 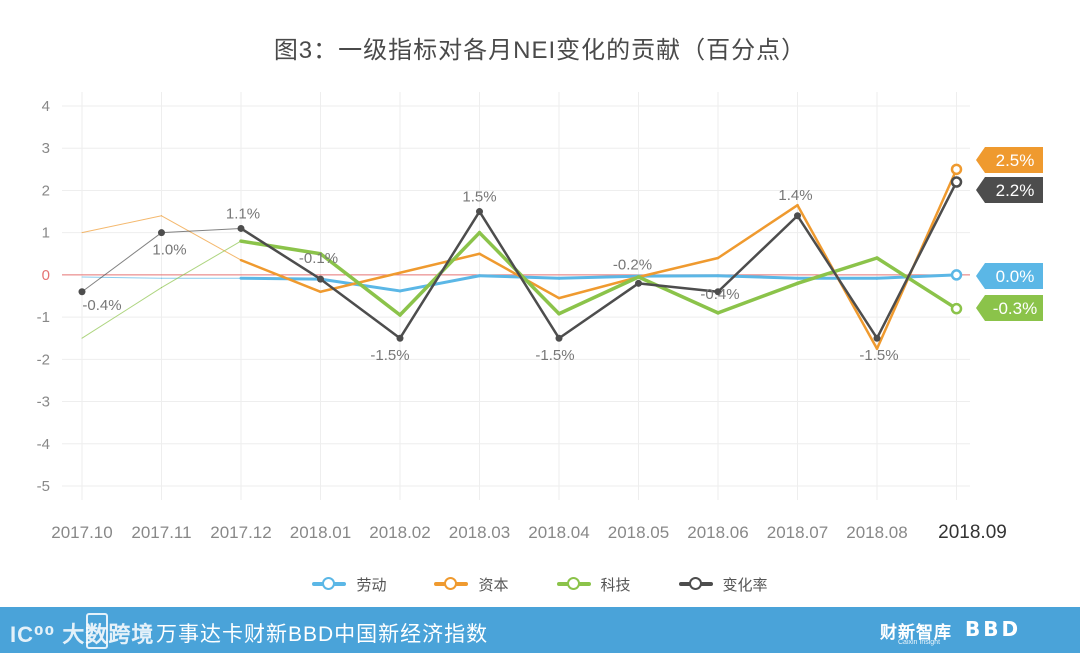 What do you see at coordinates (493, 585) in the screenshot?
I see `legend-label: 资本` at bounding box center [493, 585].